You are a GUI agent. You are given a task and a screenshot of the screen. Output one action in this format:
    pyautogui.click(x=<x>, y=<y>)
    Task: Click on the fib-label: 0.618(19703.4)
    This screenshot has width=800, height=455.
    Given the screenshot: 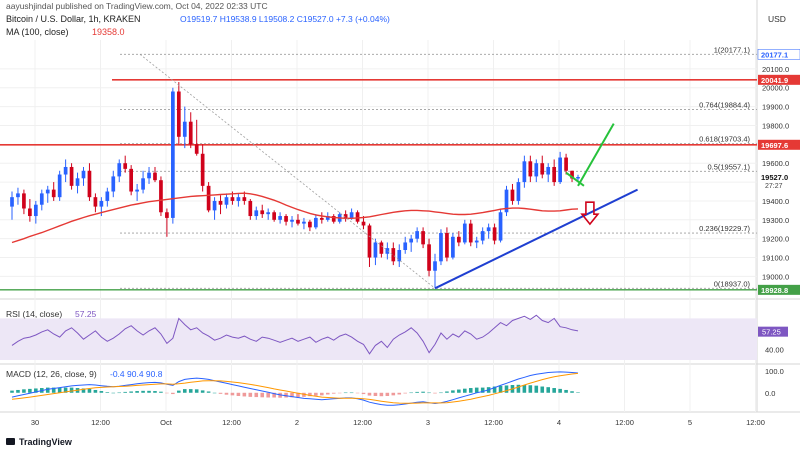 What is the action you would take?
    pyautogui.click(x=724, y=139)
    